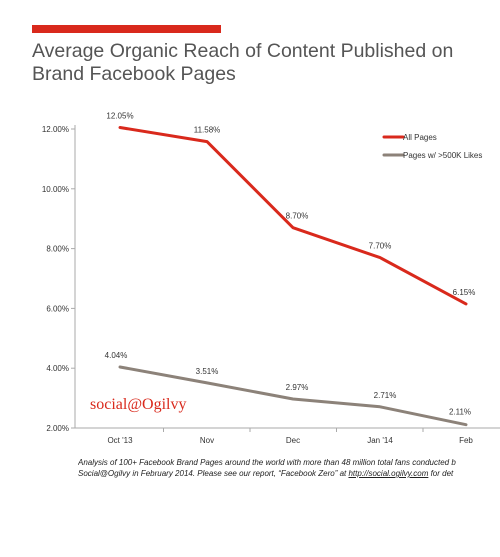 The width and height of the screenshot is (500, 557). What do you see at coordinates (420, 137) in the screenshot?
I see `legend-label: All Pages` at bounding box center [420, 137].